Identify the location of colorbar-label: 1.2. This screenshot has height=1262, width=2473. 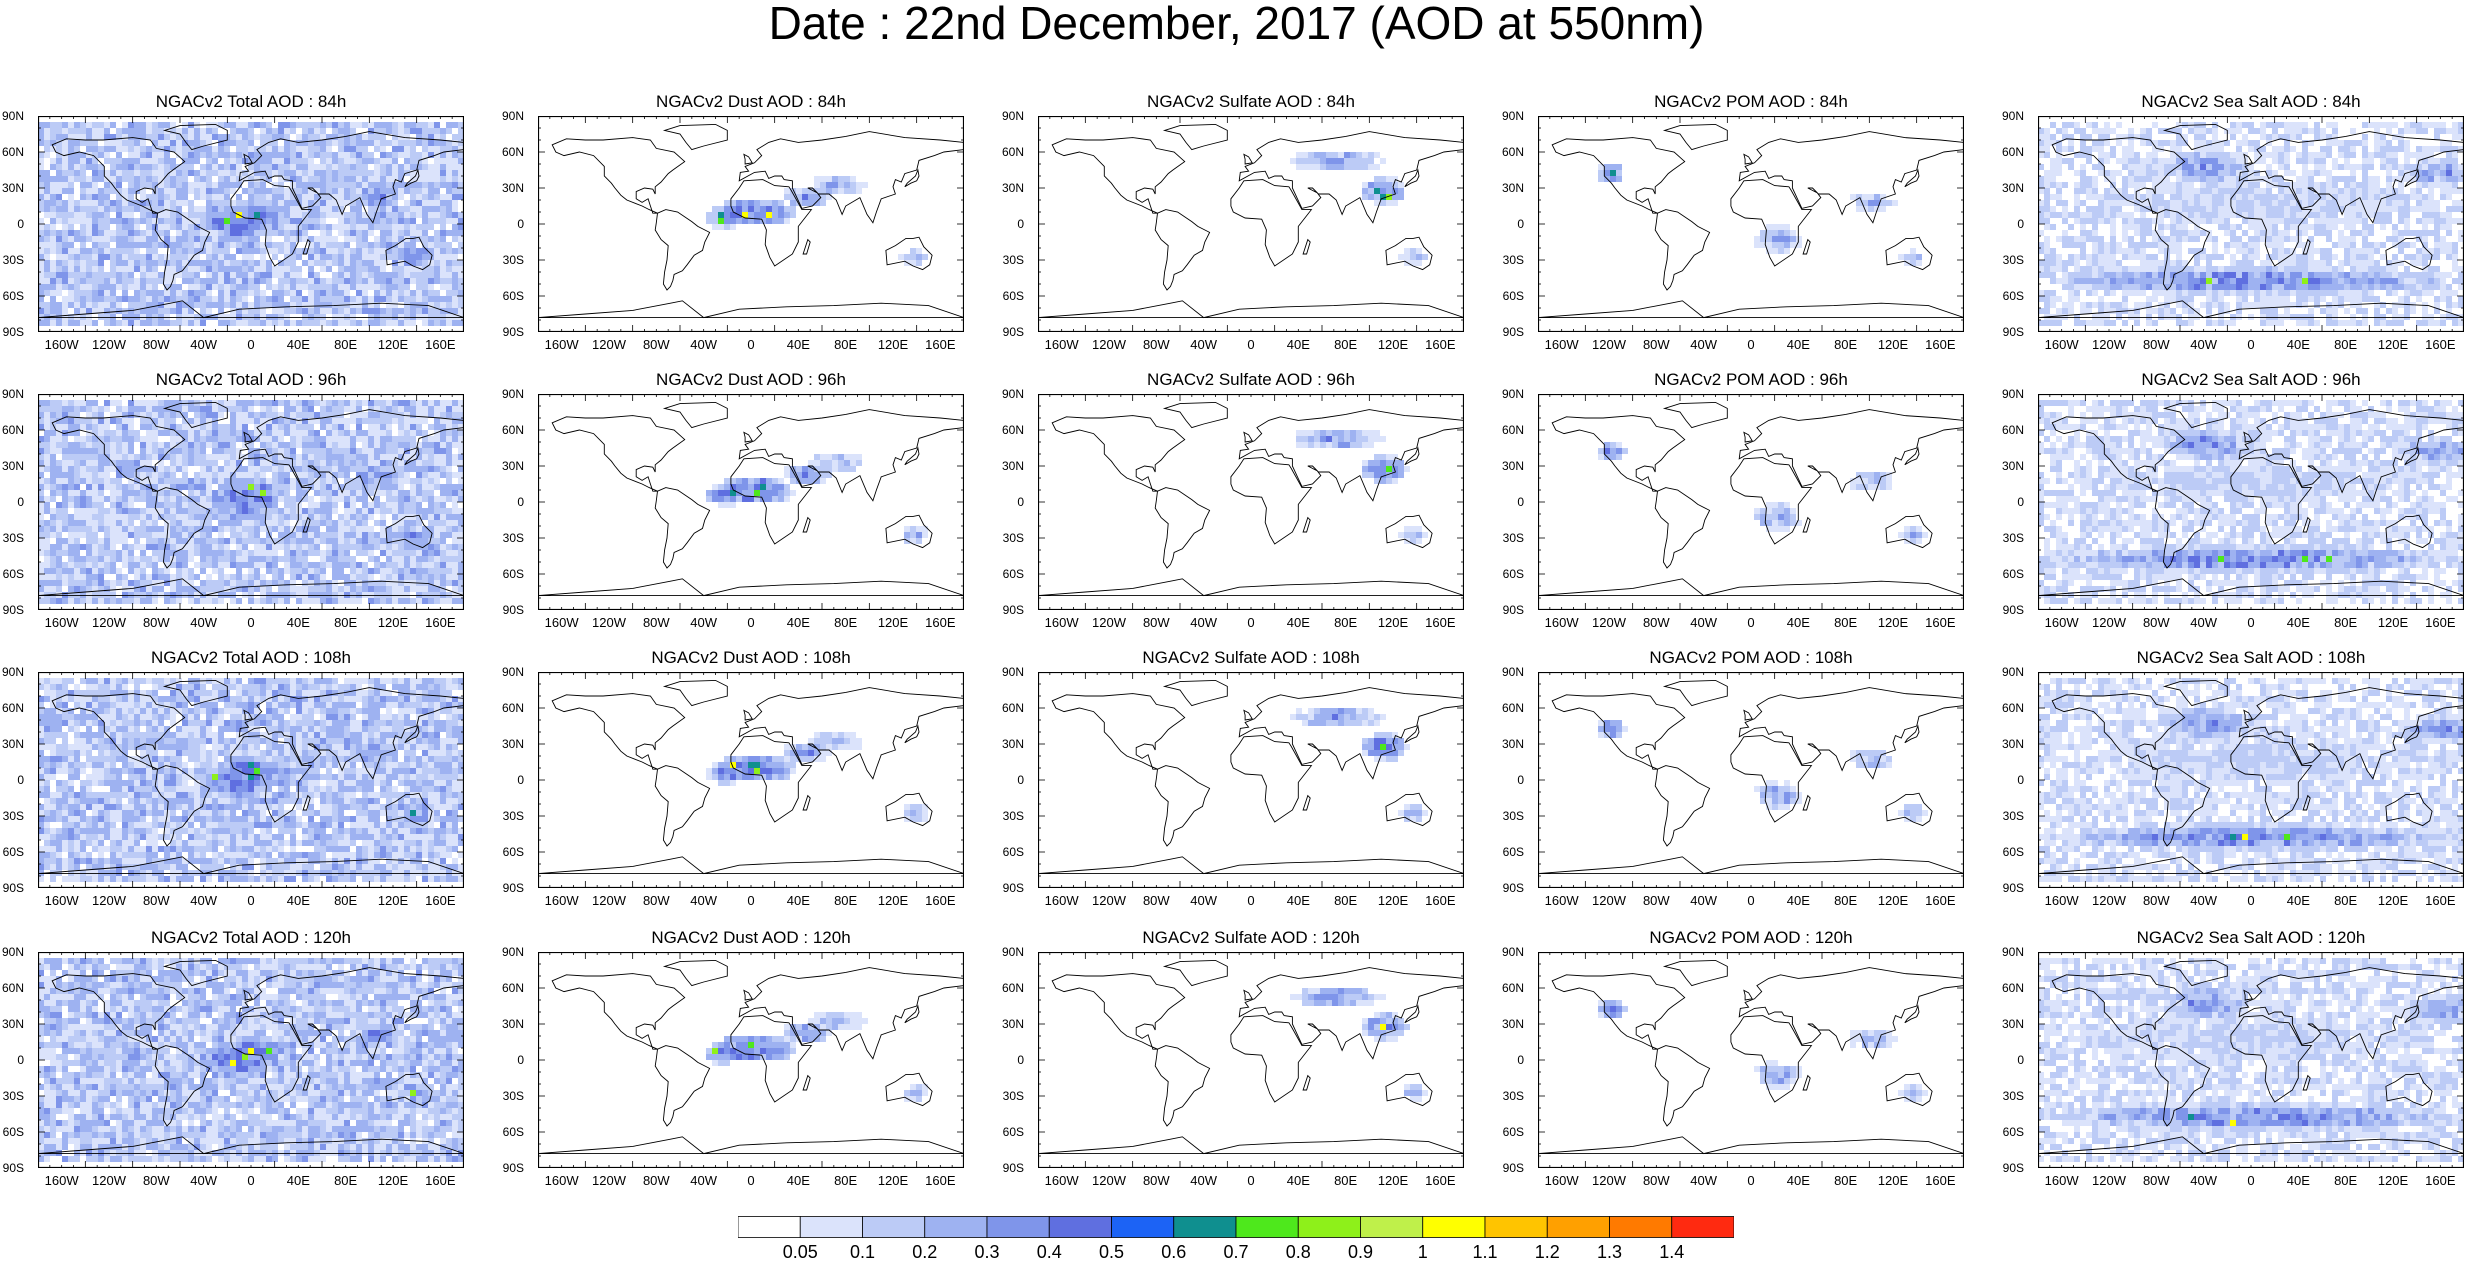
(1547, 1252).